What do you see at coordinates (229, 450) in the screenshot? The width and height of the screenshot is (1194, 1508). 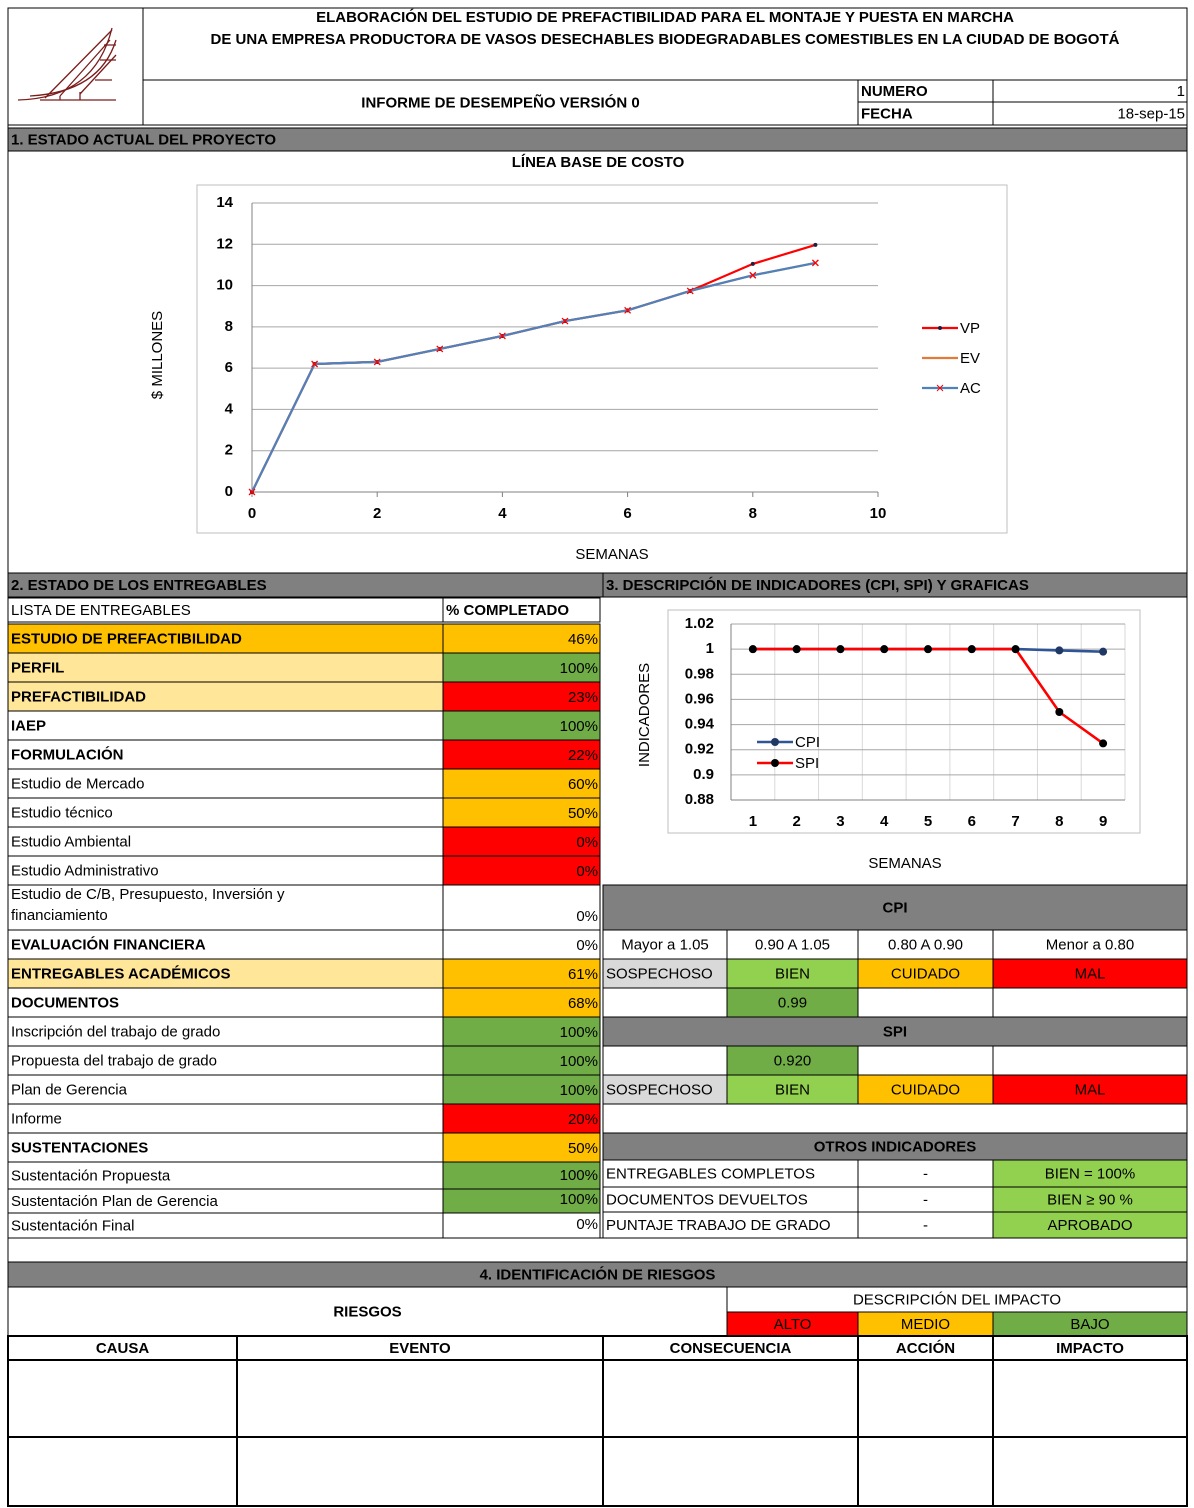 I see `y-tick-label: 2` at bounding box center [229, 450].